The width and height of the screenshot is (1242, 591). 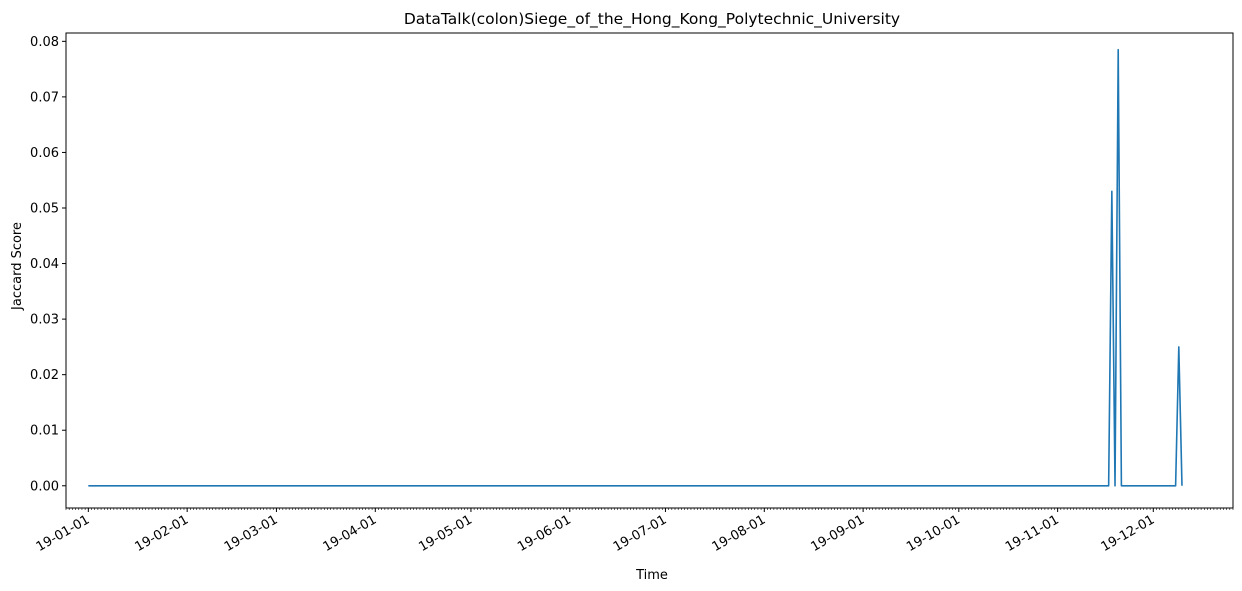 I want to click on x-tick-label: 19-07-01, so click(x=640, y=533).